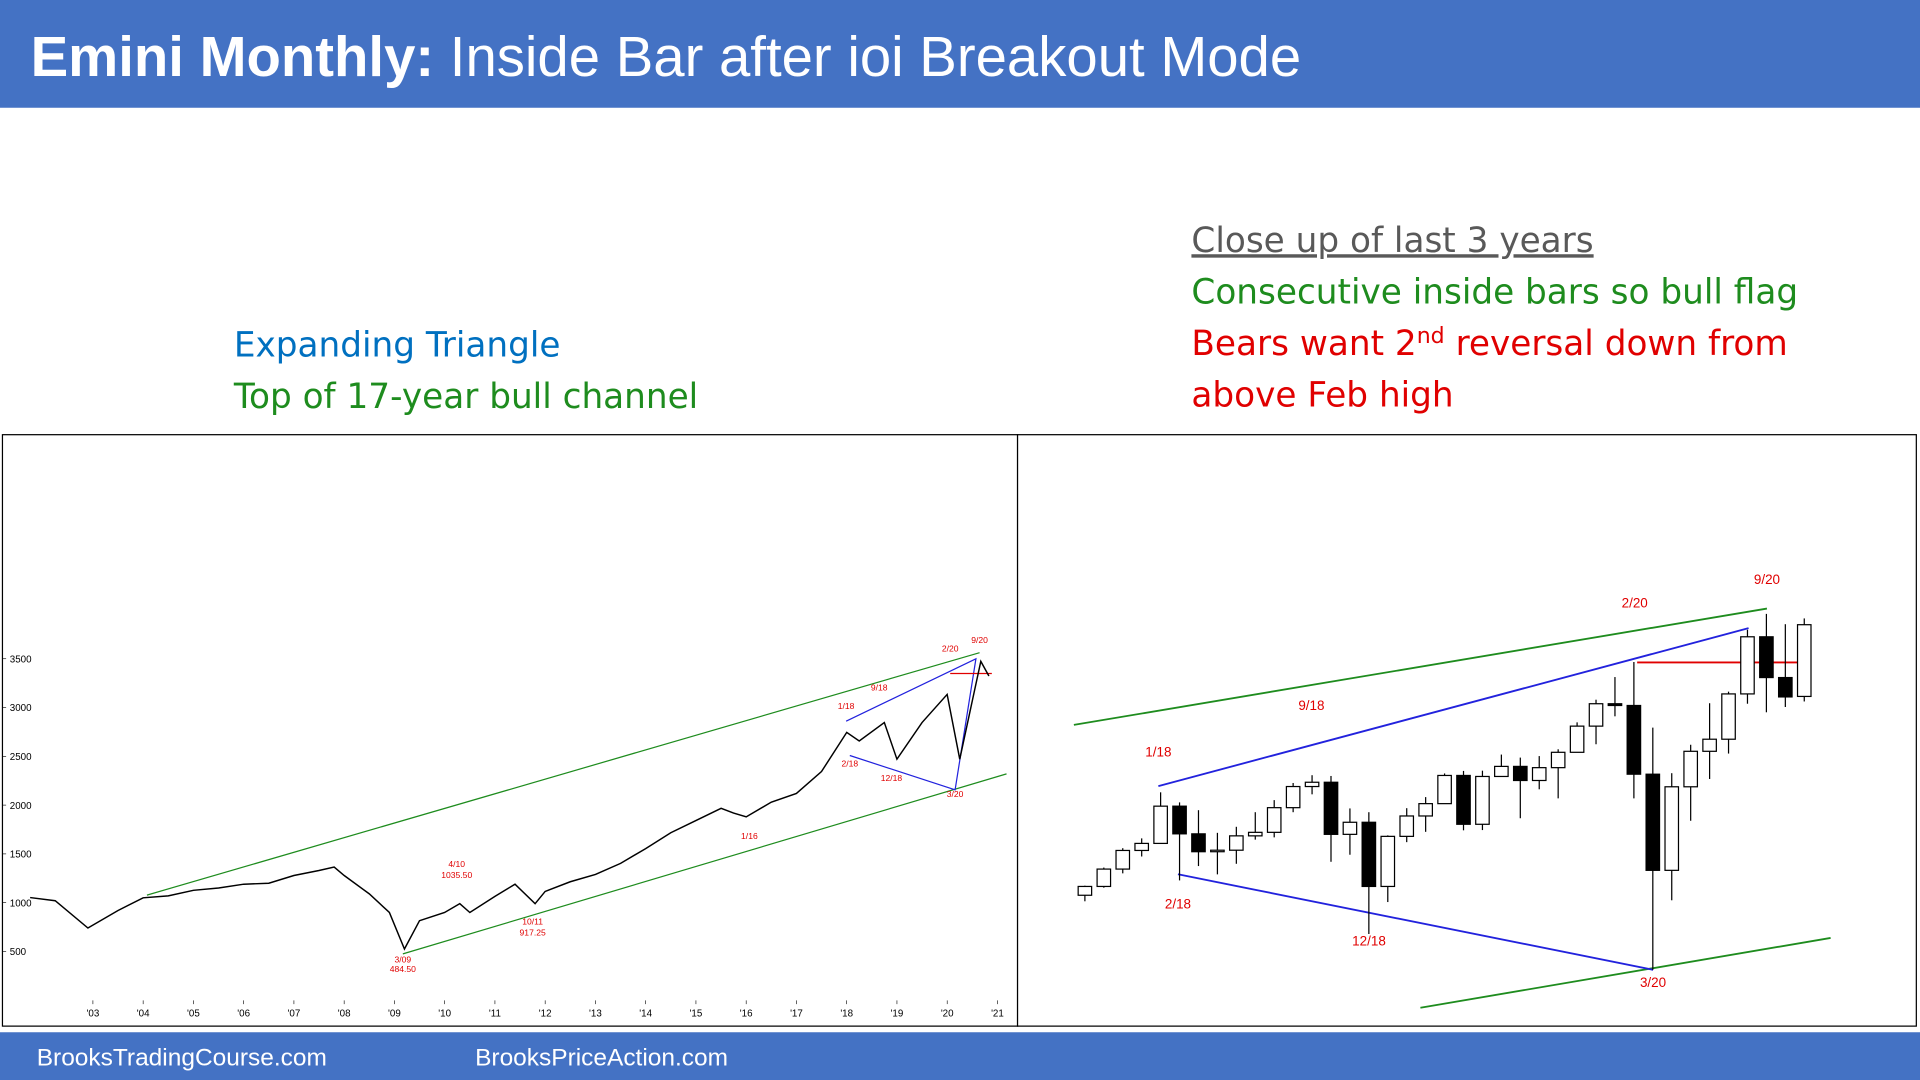 The height and width of the screenshot is (1080, 1920). Describe the element at coordinates (947, 1013) in the screenshot. I see `x-tick-label: '20` at that location.